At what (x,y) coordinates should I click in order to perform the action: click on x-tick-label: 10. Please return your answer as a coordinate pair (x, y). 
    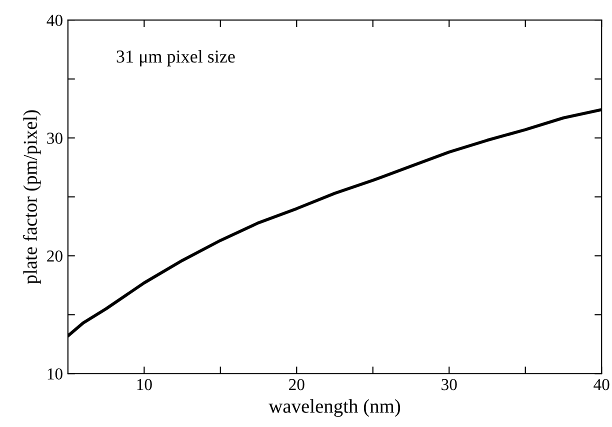
    Looking at the image, I should click on (144, 384).